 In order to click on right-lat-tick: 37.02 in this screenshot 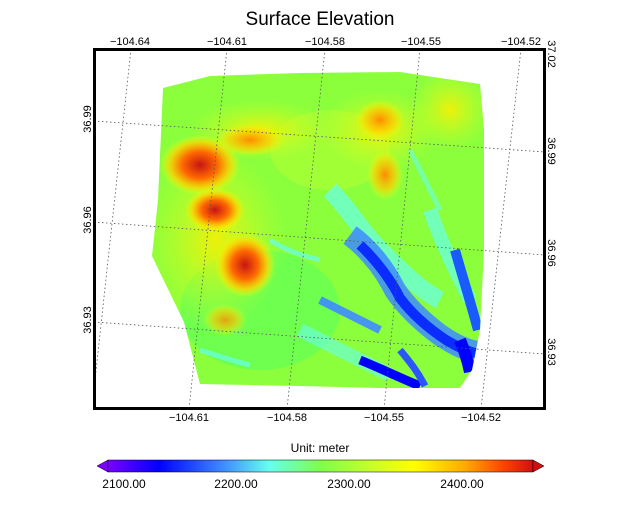, I will do `click(551, 54)`.